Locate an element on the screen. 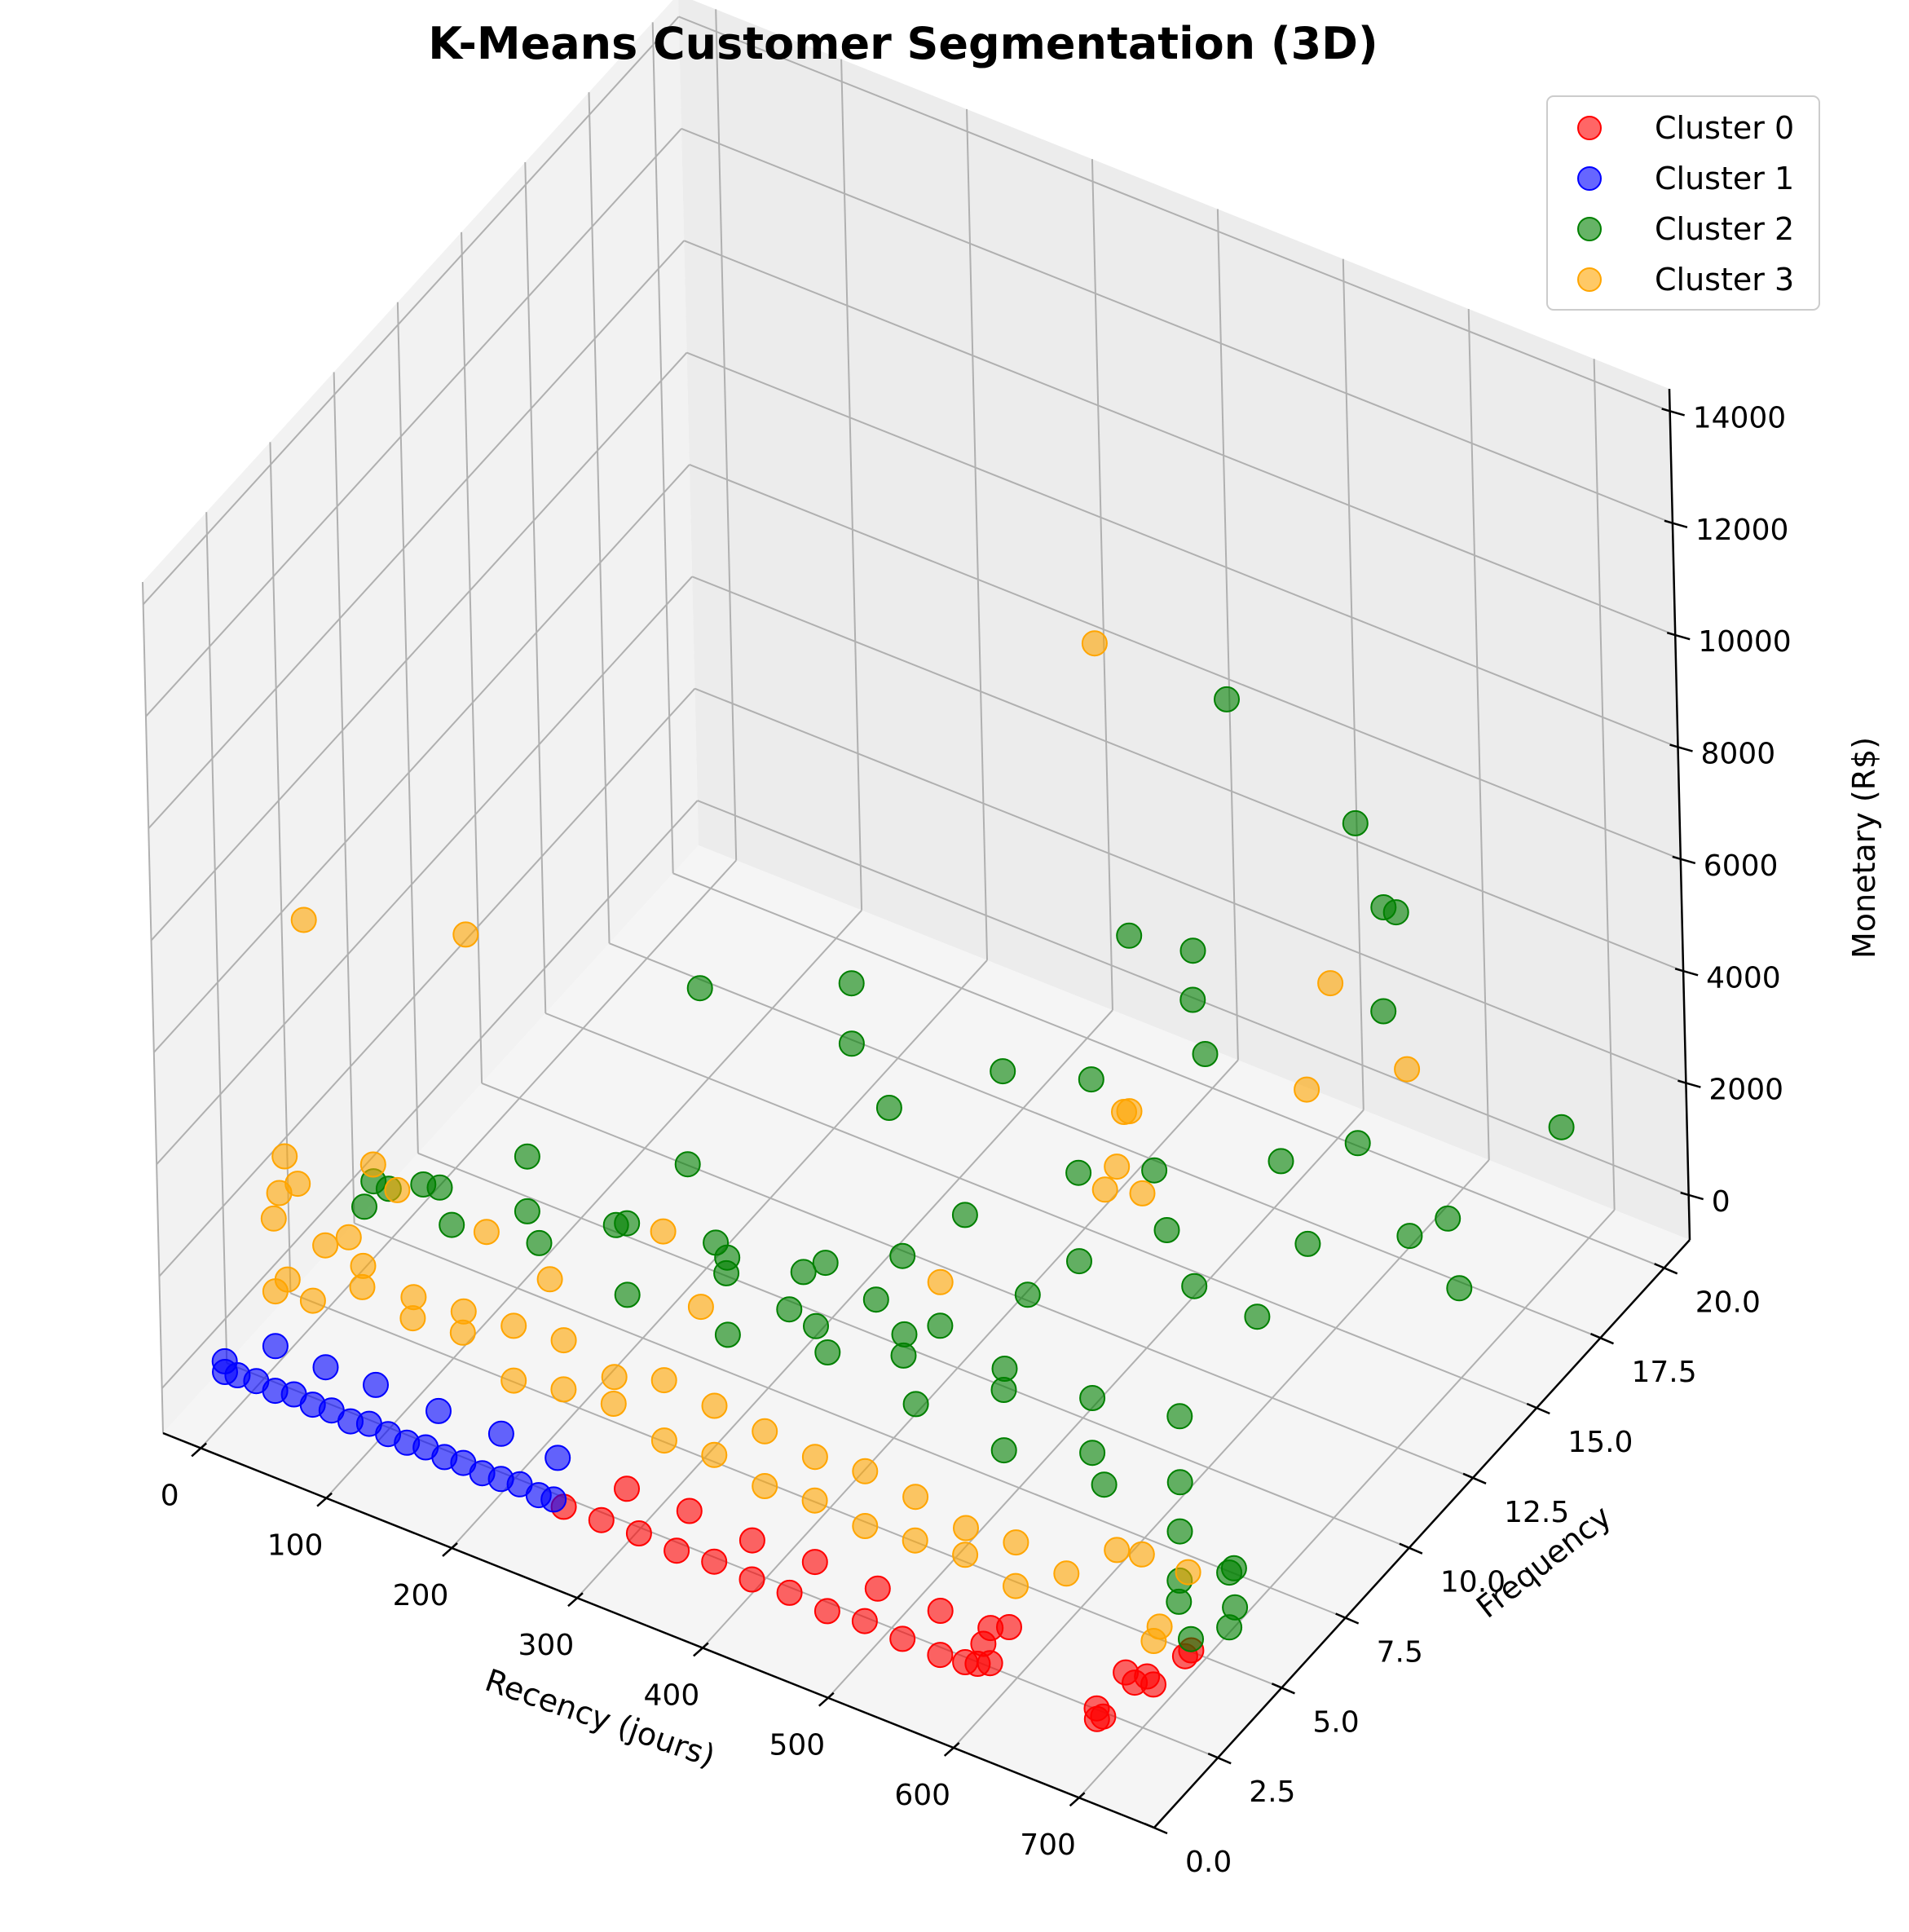 The width and height of the screenshot is (1909, 1932). legend-label-cluster-1: Cluster 1 is located at coordinates (1724, 178).